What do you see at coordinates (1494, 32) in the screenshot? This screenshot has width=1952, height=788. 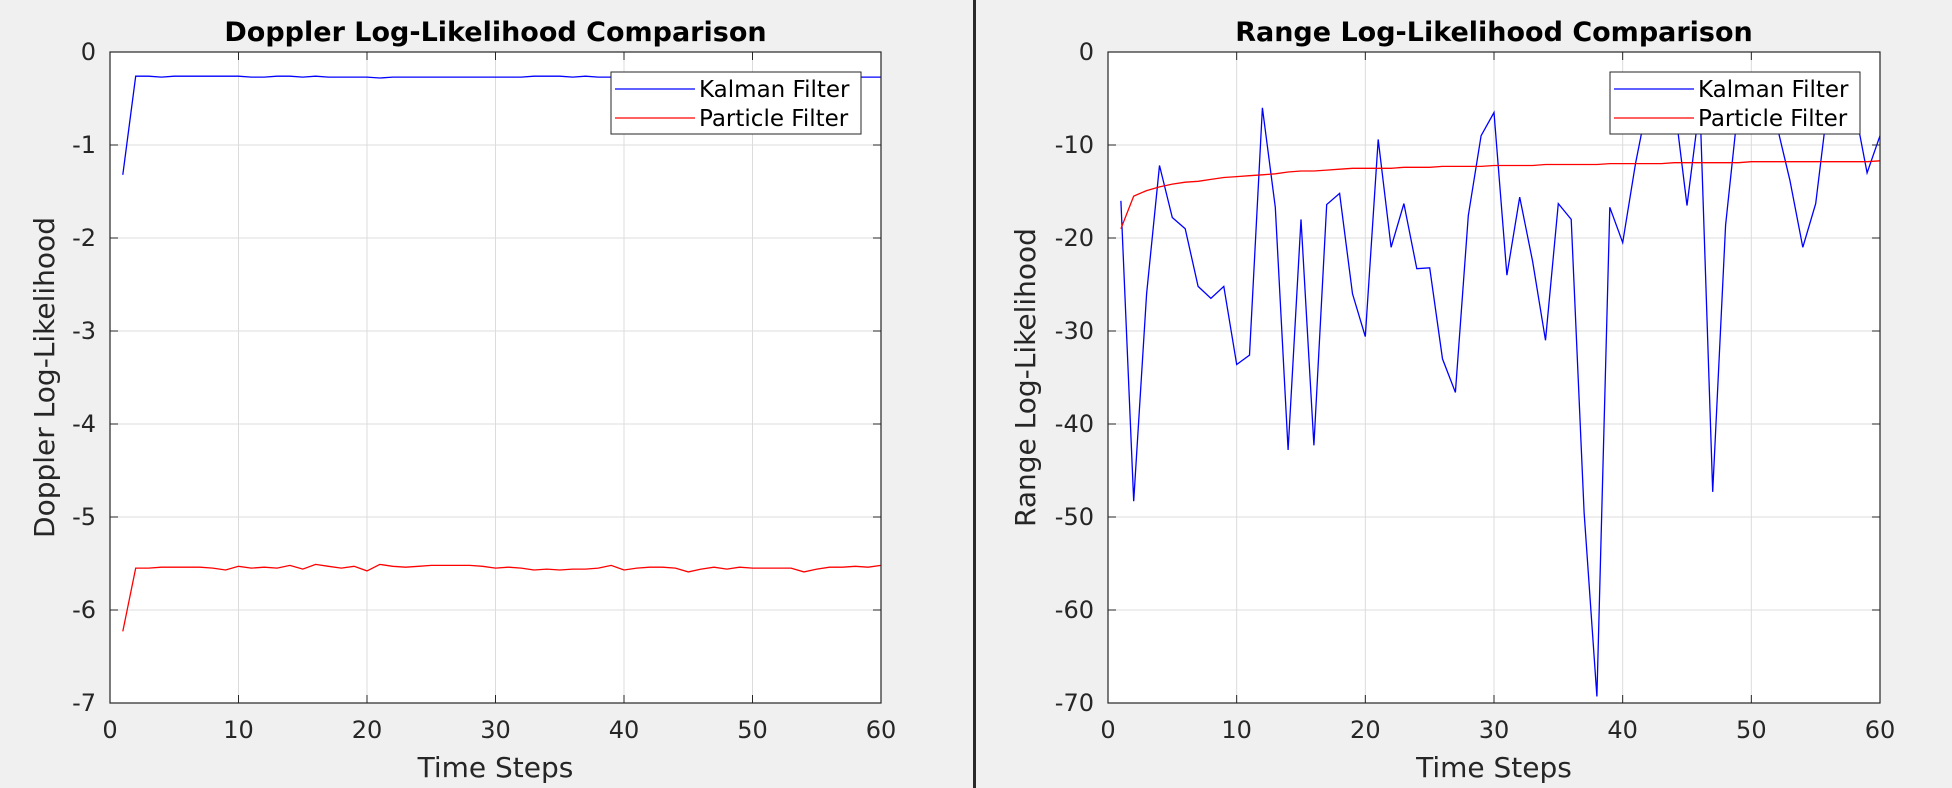 I see `chart-title: Range Log-Likelihood Comparison` at bounding box center [1494, 32].